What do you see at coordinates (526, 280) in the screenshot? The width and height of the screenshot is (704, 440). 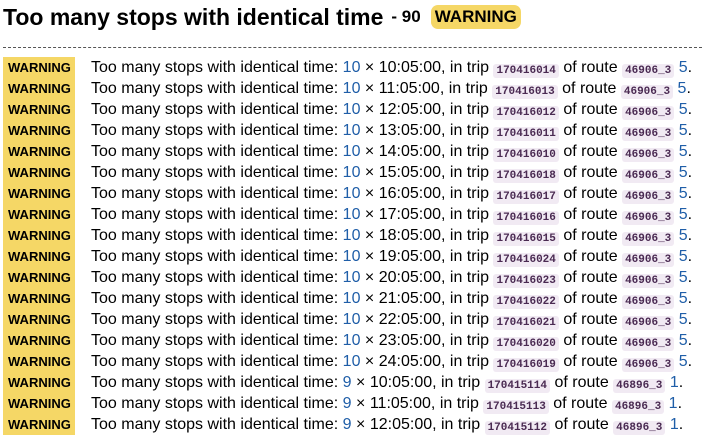 I see `trip-id: 170416023` at bounding box center [526, 280].